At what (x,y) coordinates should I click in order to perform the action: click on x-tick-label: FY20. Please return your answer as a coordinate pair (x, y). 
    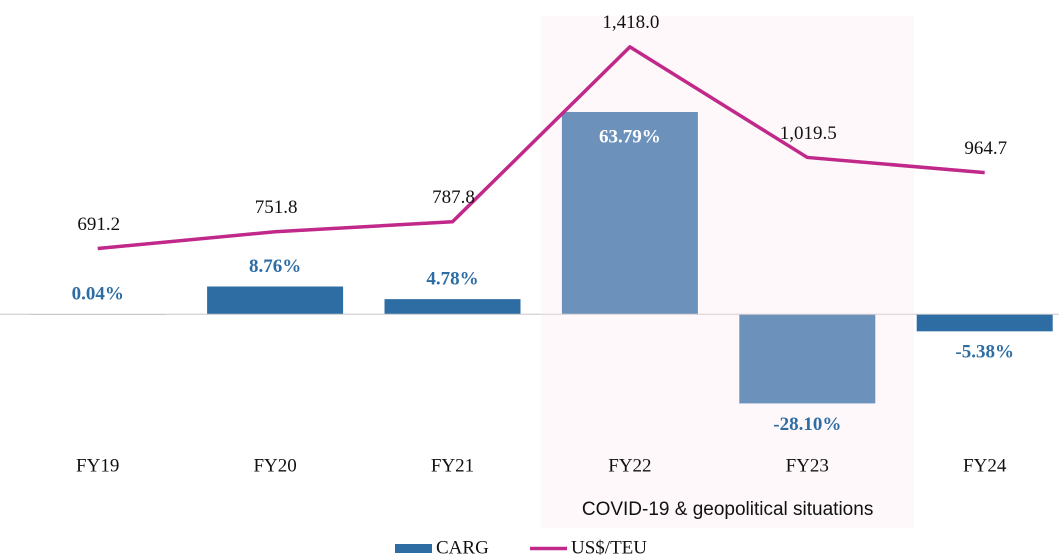
    Looking at the image, I should click on (274, 465).